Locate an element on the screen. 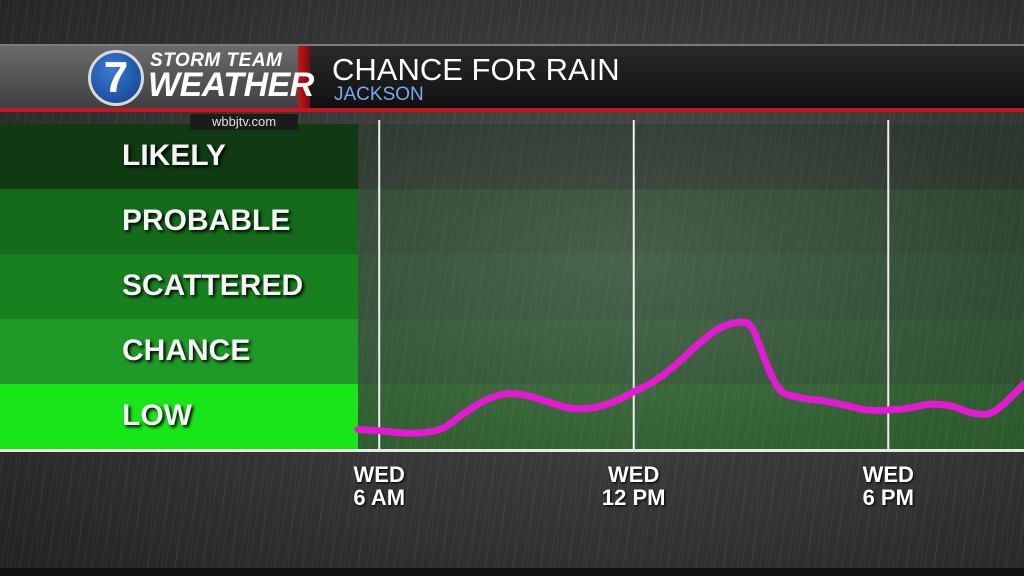 This screenshot has height=576, width=1024. x-tick-time: 6 AM is located at coordinates (379, 497).